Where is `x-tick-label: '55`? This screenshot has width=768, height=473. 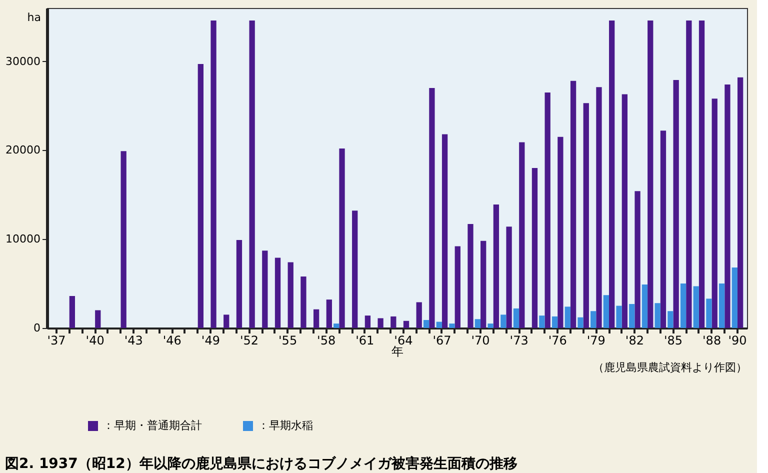
x-tick-label: '55 is located at coordinates (288, 341).